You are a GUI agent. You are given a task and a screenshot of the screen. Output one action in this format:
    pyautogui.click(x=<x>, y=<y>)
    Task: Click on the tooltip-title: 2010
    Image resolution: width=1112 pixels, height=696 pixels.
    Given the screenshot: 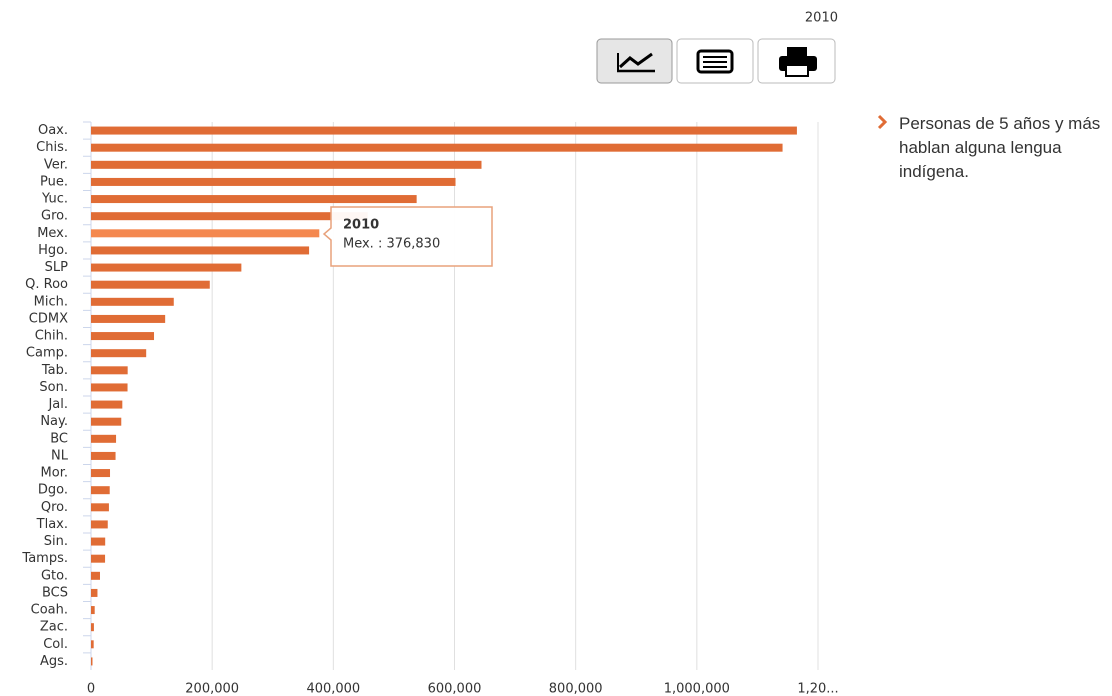 What is the action you would take?
    pyautogui.click(x=361, y=225)
    